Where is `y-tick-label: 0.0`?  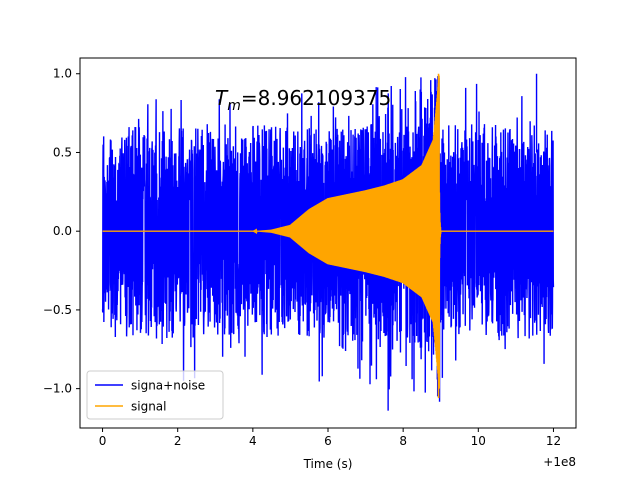 y-tick-label: 0.0 is located at coordinates (62, 231).